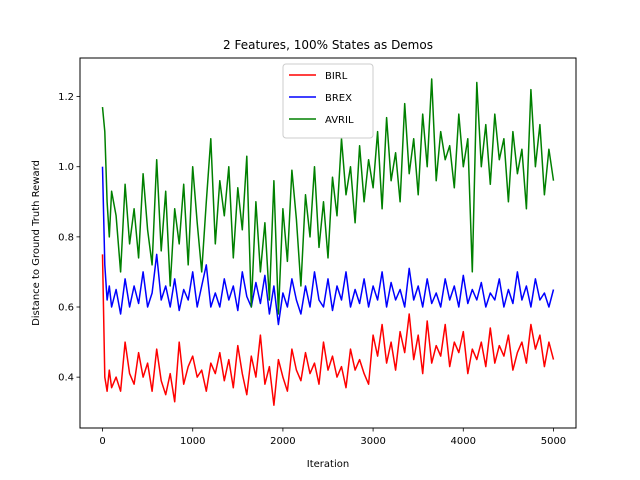 This screenshot has height=480, width=640. What do you see at coordinates (338, 98) in the screenshot?
I see `legend-label-brex: BREX` at bounding box center [338, 98].